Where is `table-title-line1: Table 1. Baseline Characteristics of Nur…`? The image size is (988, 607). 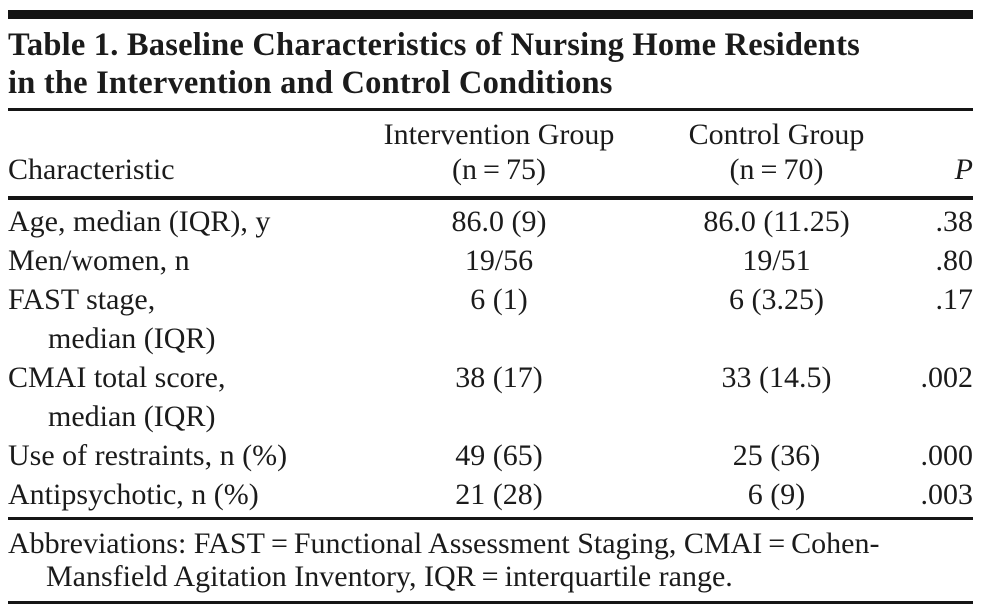 table-title-line1: Table 1. Baseline Characteristics of Nur… is located at coordinates (434, 45).